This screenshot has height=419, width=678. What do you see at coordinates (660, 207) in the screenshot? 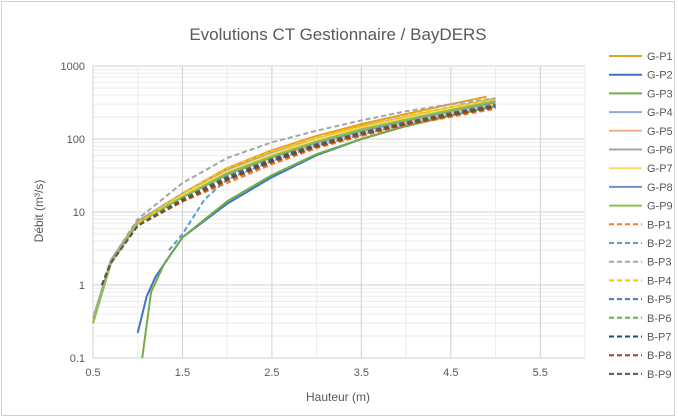
I see `legend-label-g-p9: G-P9` at bounding box center [660, 207].